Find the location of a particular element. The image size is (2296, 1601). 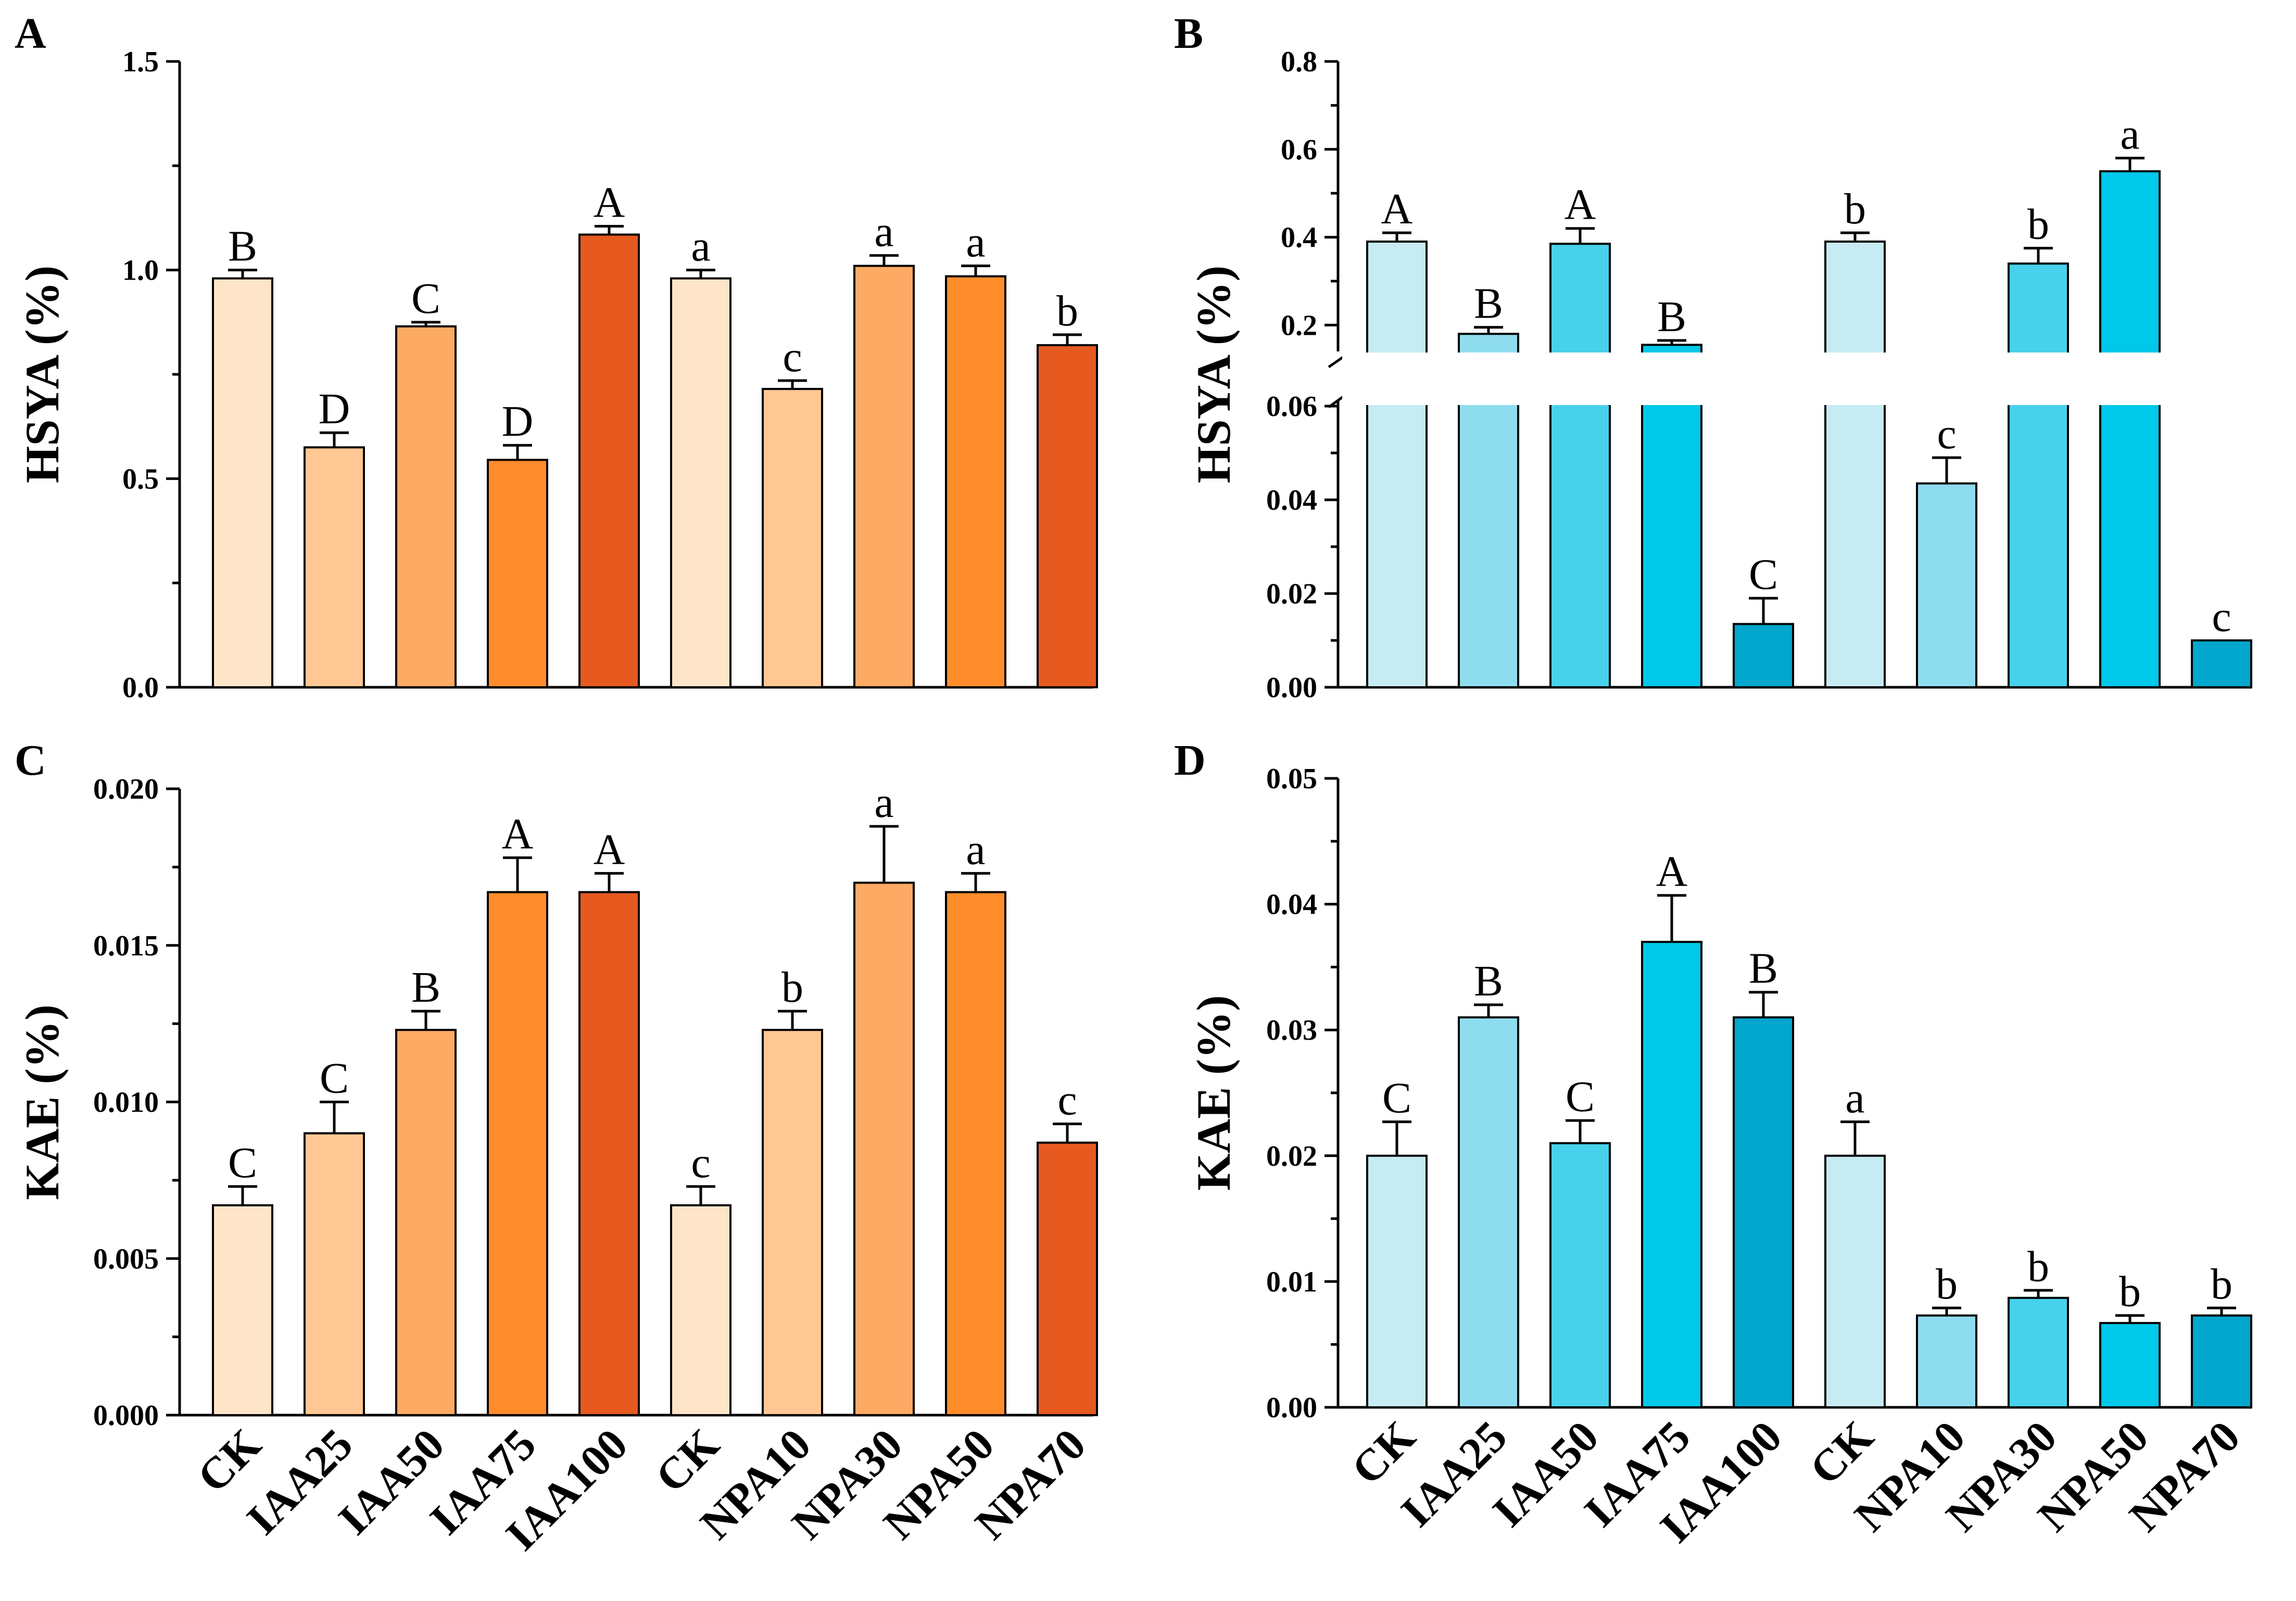

panel-letter: A is located at coordinates (30, 33).